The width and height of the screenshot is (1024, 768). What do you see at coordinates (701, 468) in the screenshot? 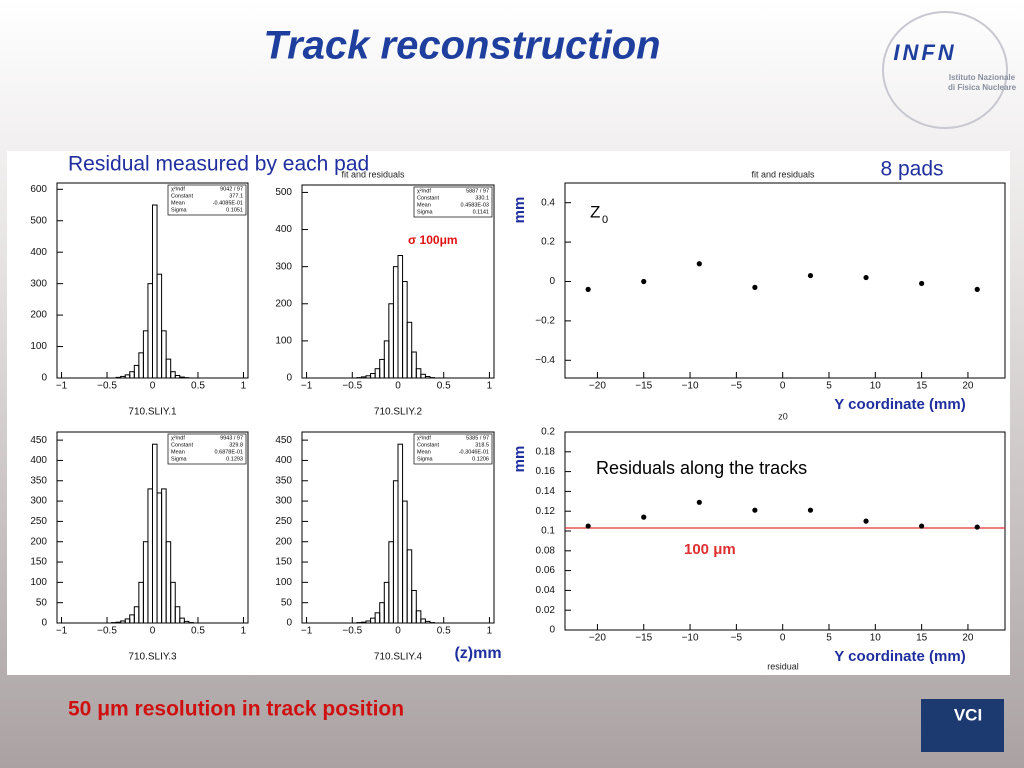
I see `annotation: Residuals along the tracks` at bounding box center [701, 468].